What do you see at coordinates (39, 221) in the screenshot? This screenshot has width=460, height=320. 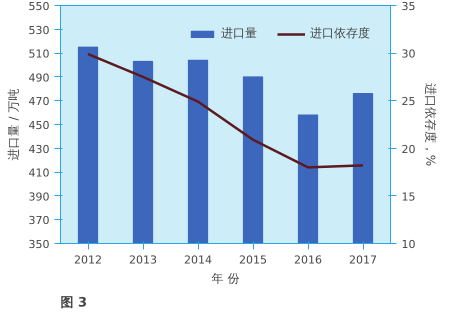 I see `y-tick-label: 370` at bounding box center [39, 221].